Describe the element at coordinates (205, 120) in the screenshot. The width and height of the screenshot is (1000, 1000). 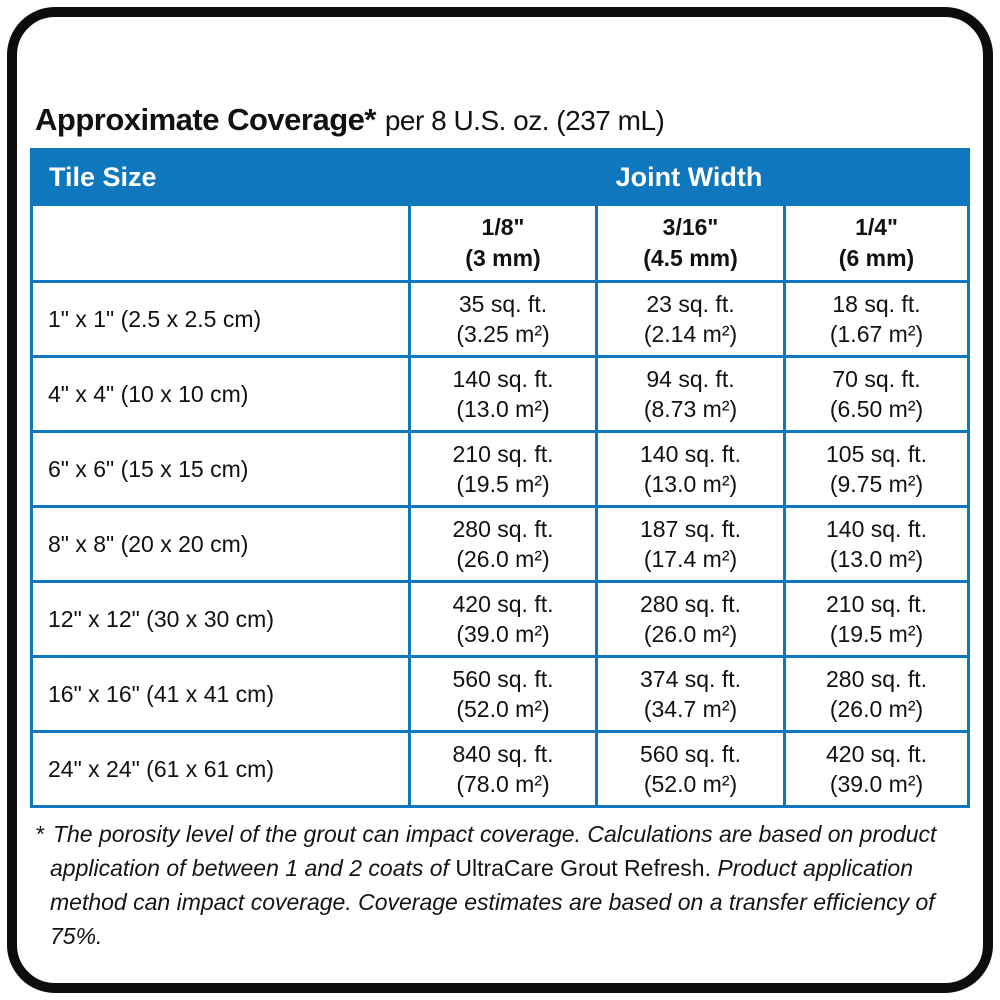
I see `page-title-main: Approximate Coverage*` at that location.